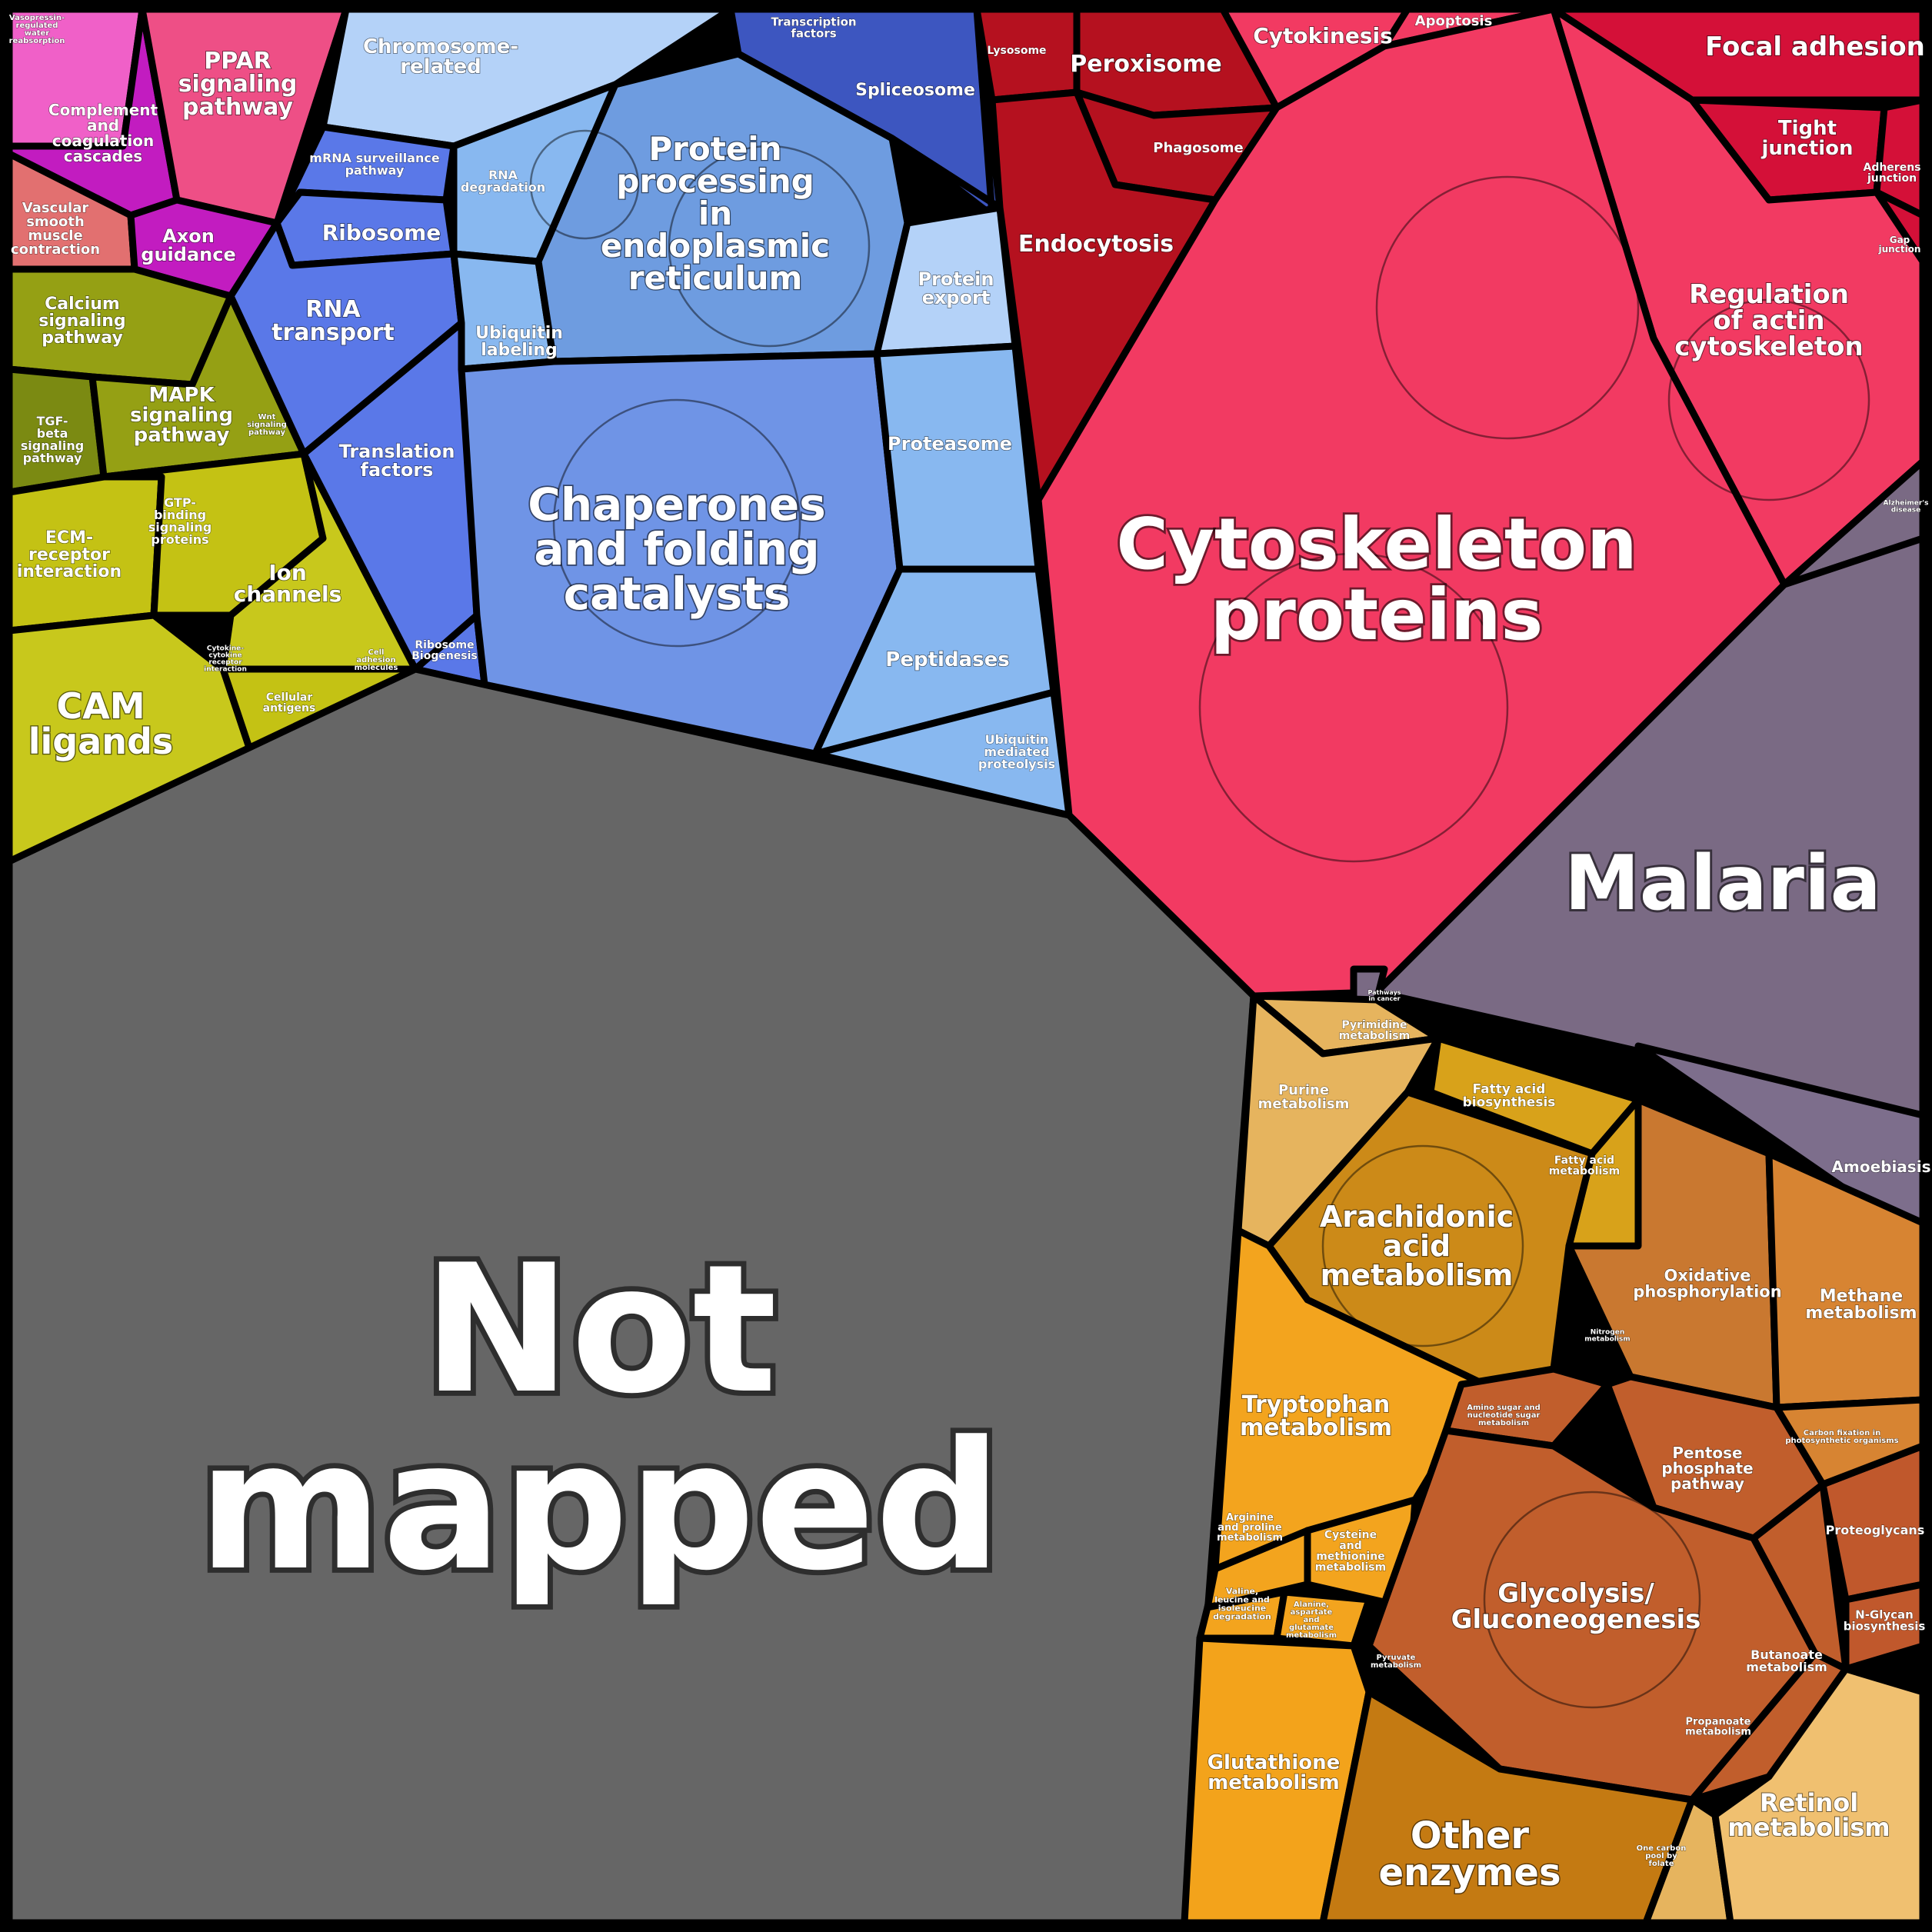  What do you see at coordinates (1768, 320) in the screenshot?
I see `label-regulation-actin: Regulation of actin cytoskeleton` at bounding box center [1768, 320].